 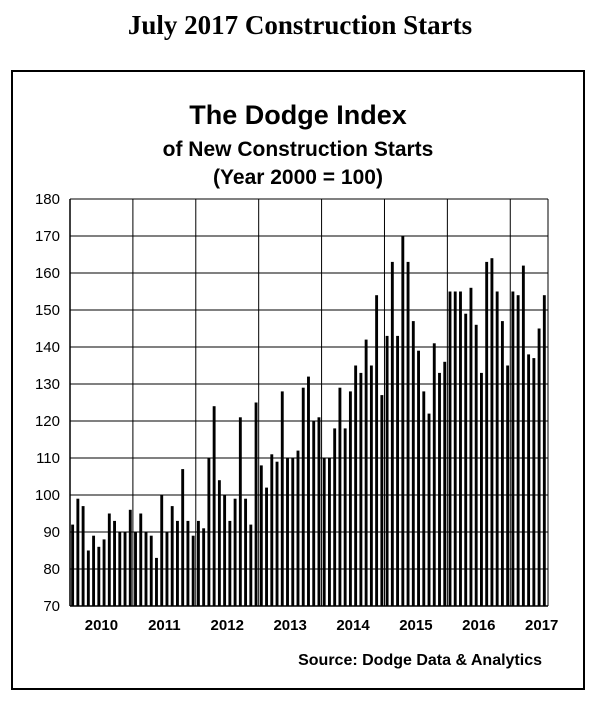 I want to click on y-tick-label: 130, so click(x=47, y=384).